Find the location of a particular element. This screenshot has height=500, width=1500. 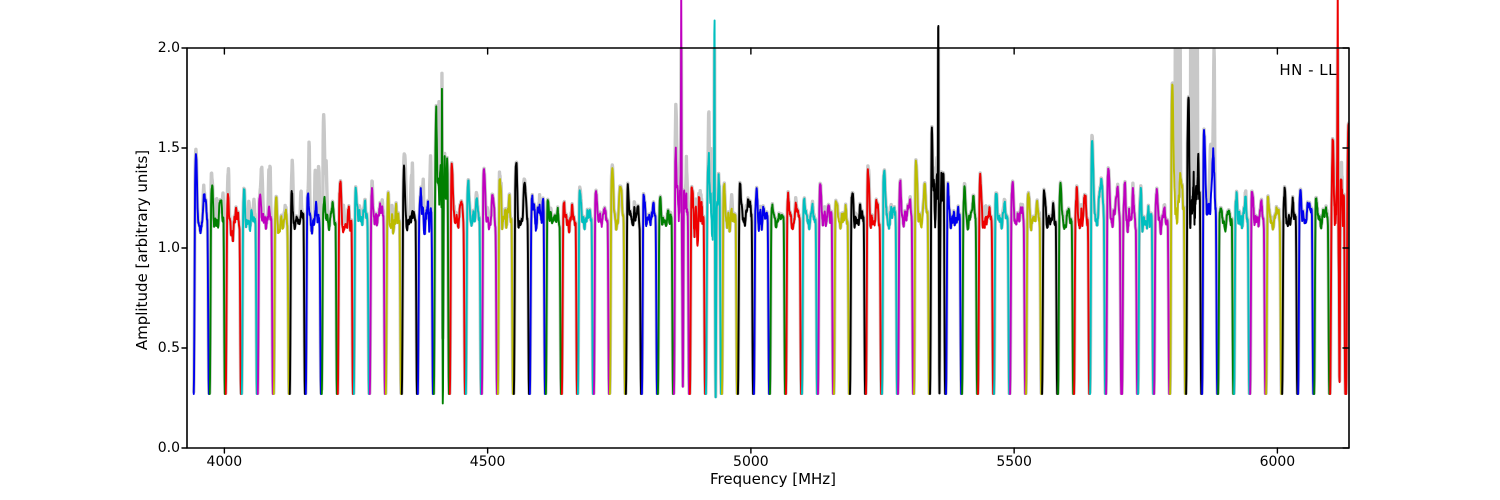

x-tick-label: 4500 is located at coordinates (487, 462).